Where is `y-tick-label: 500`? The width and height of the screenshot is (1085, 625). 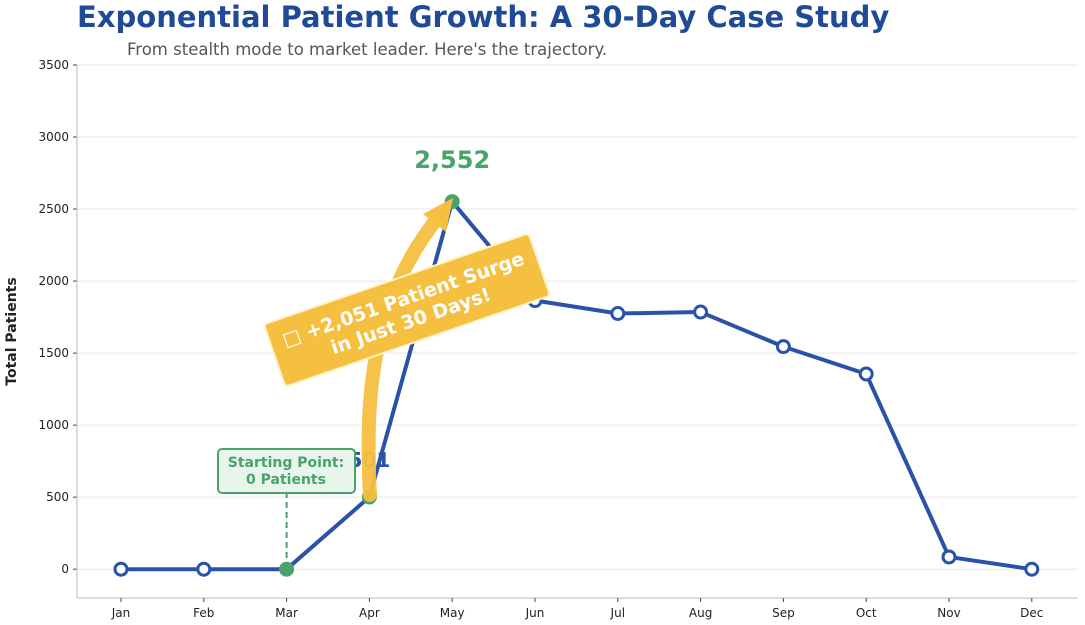 y-tick-label: 500 is located at coordinates (57, 497).